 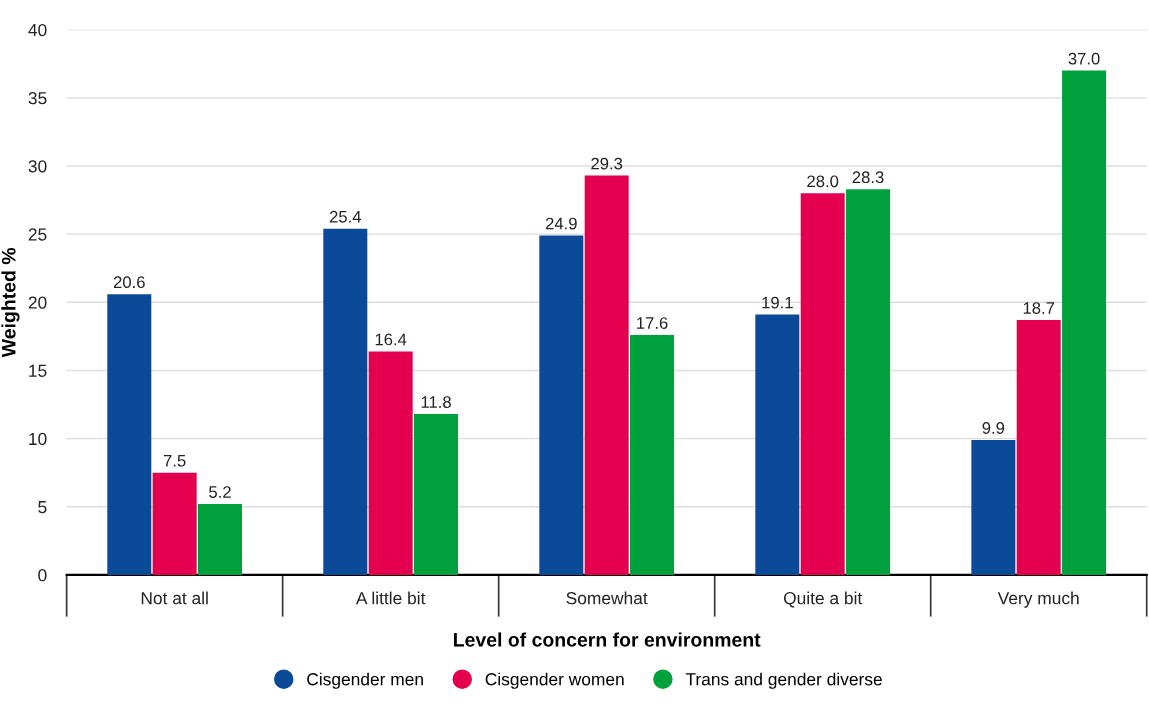 What do you see at coordinates (42, 575) in the screenshot?
I see `y-tick-label: 0` at bounding box center [42, 575].